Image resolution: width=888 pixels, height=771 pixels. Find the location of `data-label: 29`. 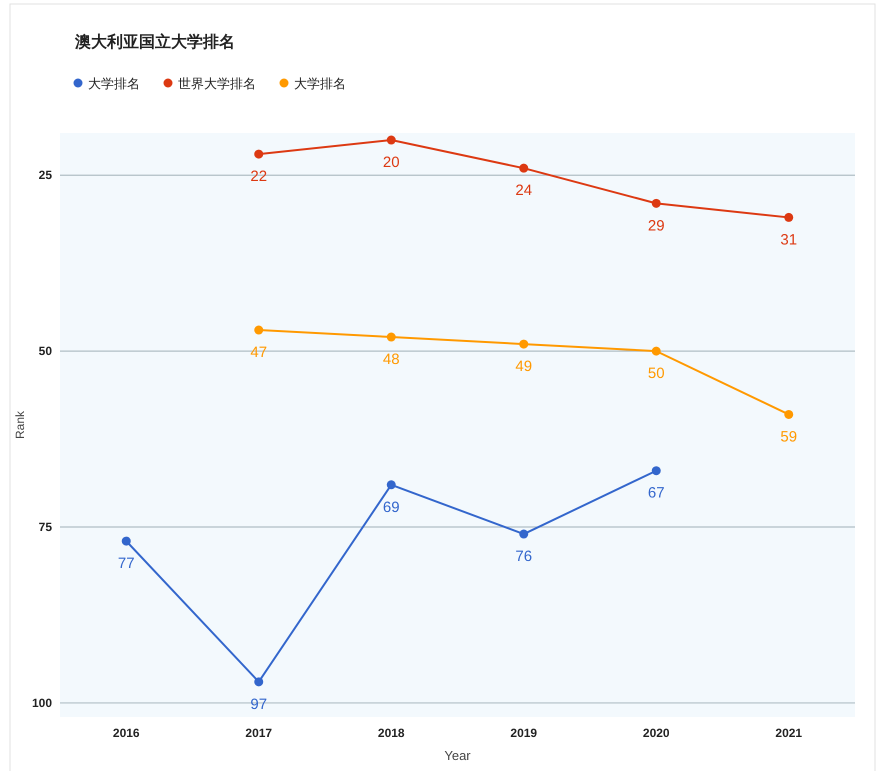

data-label: 29 is located at coordinates (656, 225).